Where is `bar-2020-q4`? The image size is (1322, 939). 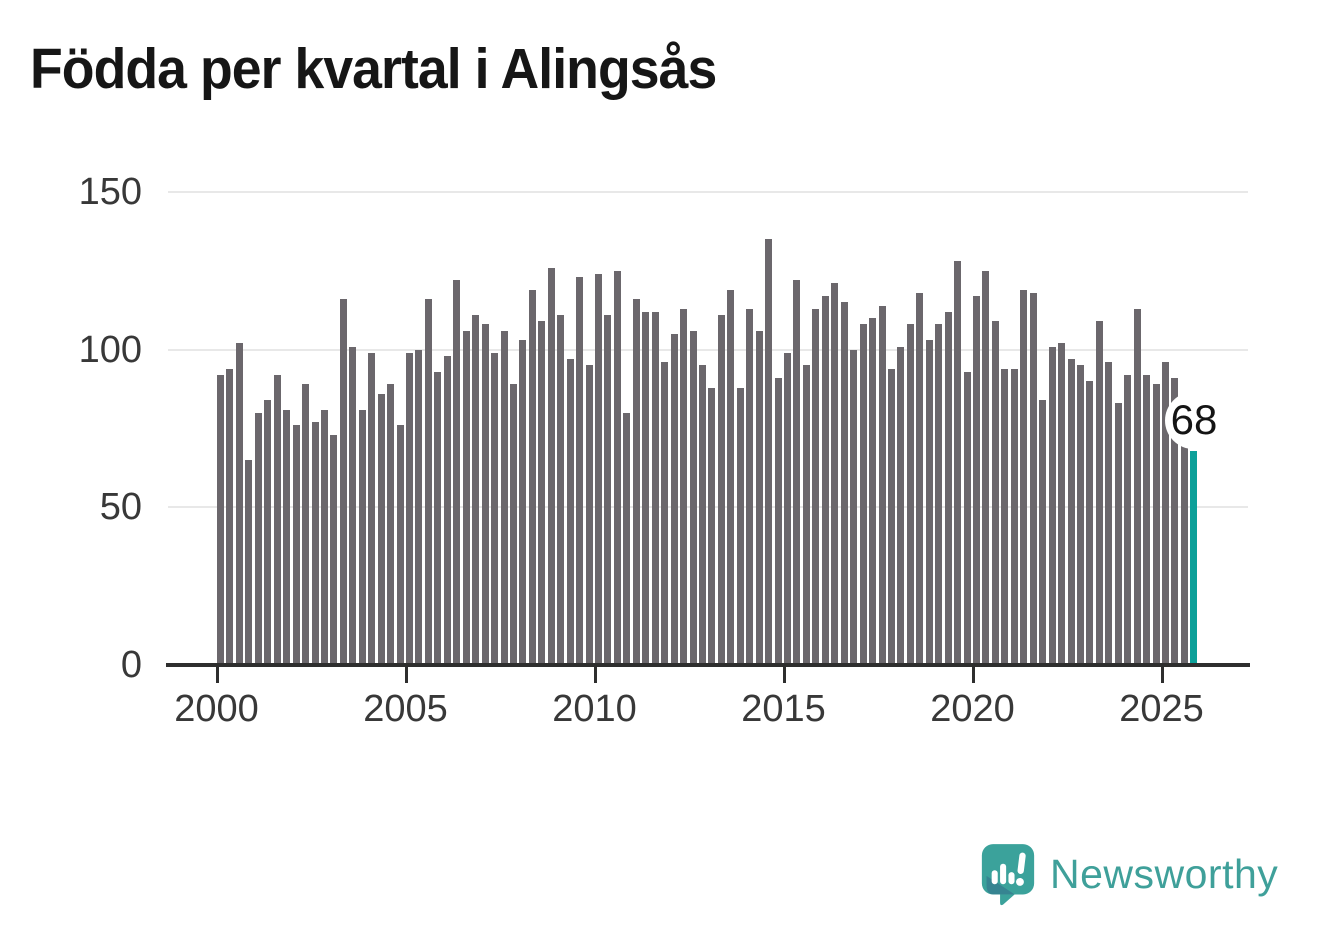
bar-2020-q4 is located at coordinates (1005, 516).